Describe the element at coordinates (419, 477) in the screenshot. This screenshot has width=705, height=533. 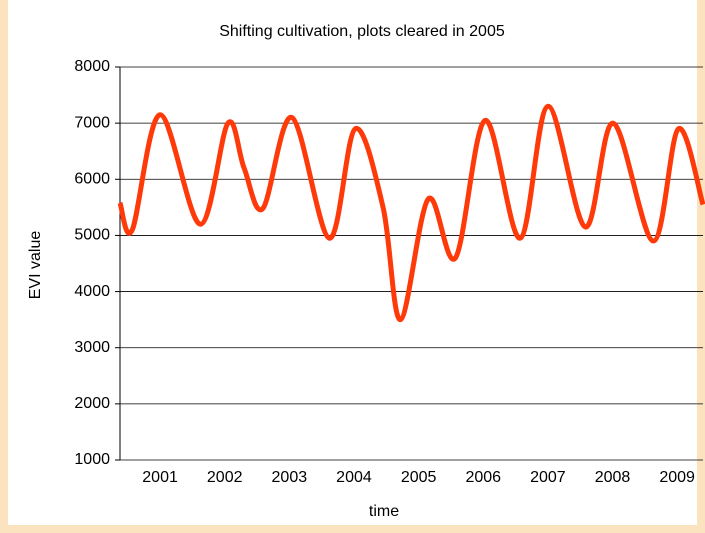
I see `x-tick-label: 2005` at that location.